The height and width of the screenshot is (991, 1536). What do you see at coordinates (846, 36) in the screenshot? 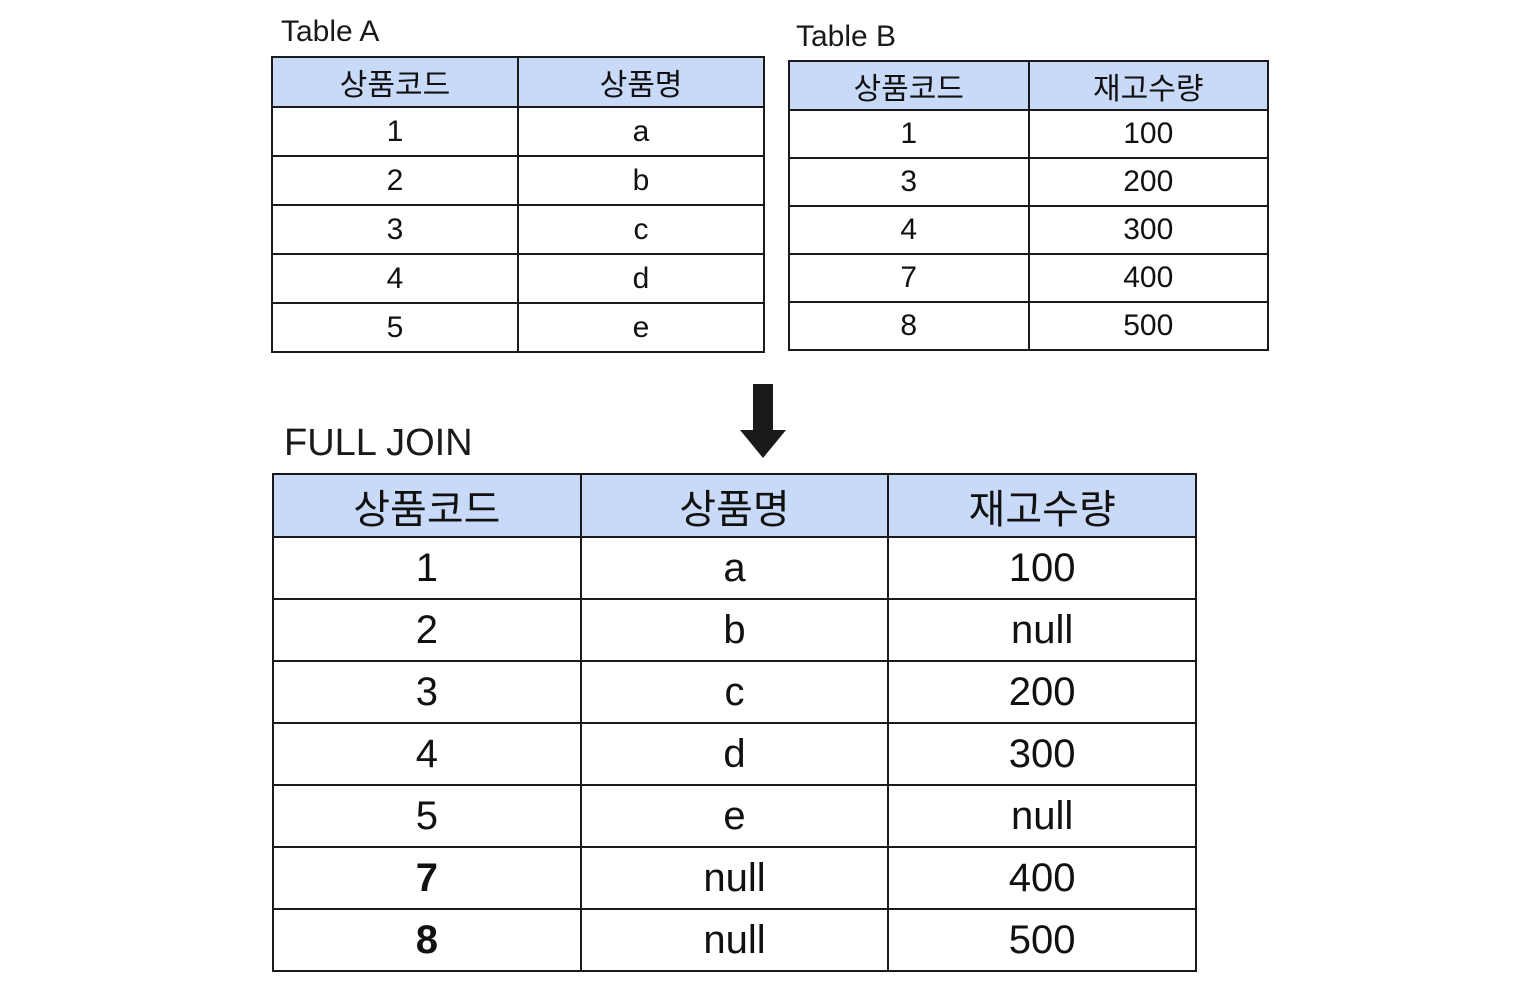
I see `table-b-caption: Table B` at bounding box center [846, 36].